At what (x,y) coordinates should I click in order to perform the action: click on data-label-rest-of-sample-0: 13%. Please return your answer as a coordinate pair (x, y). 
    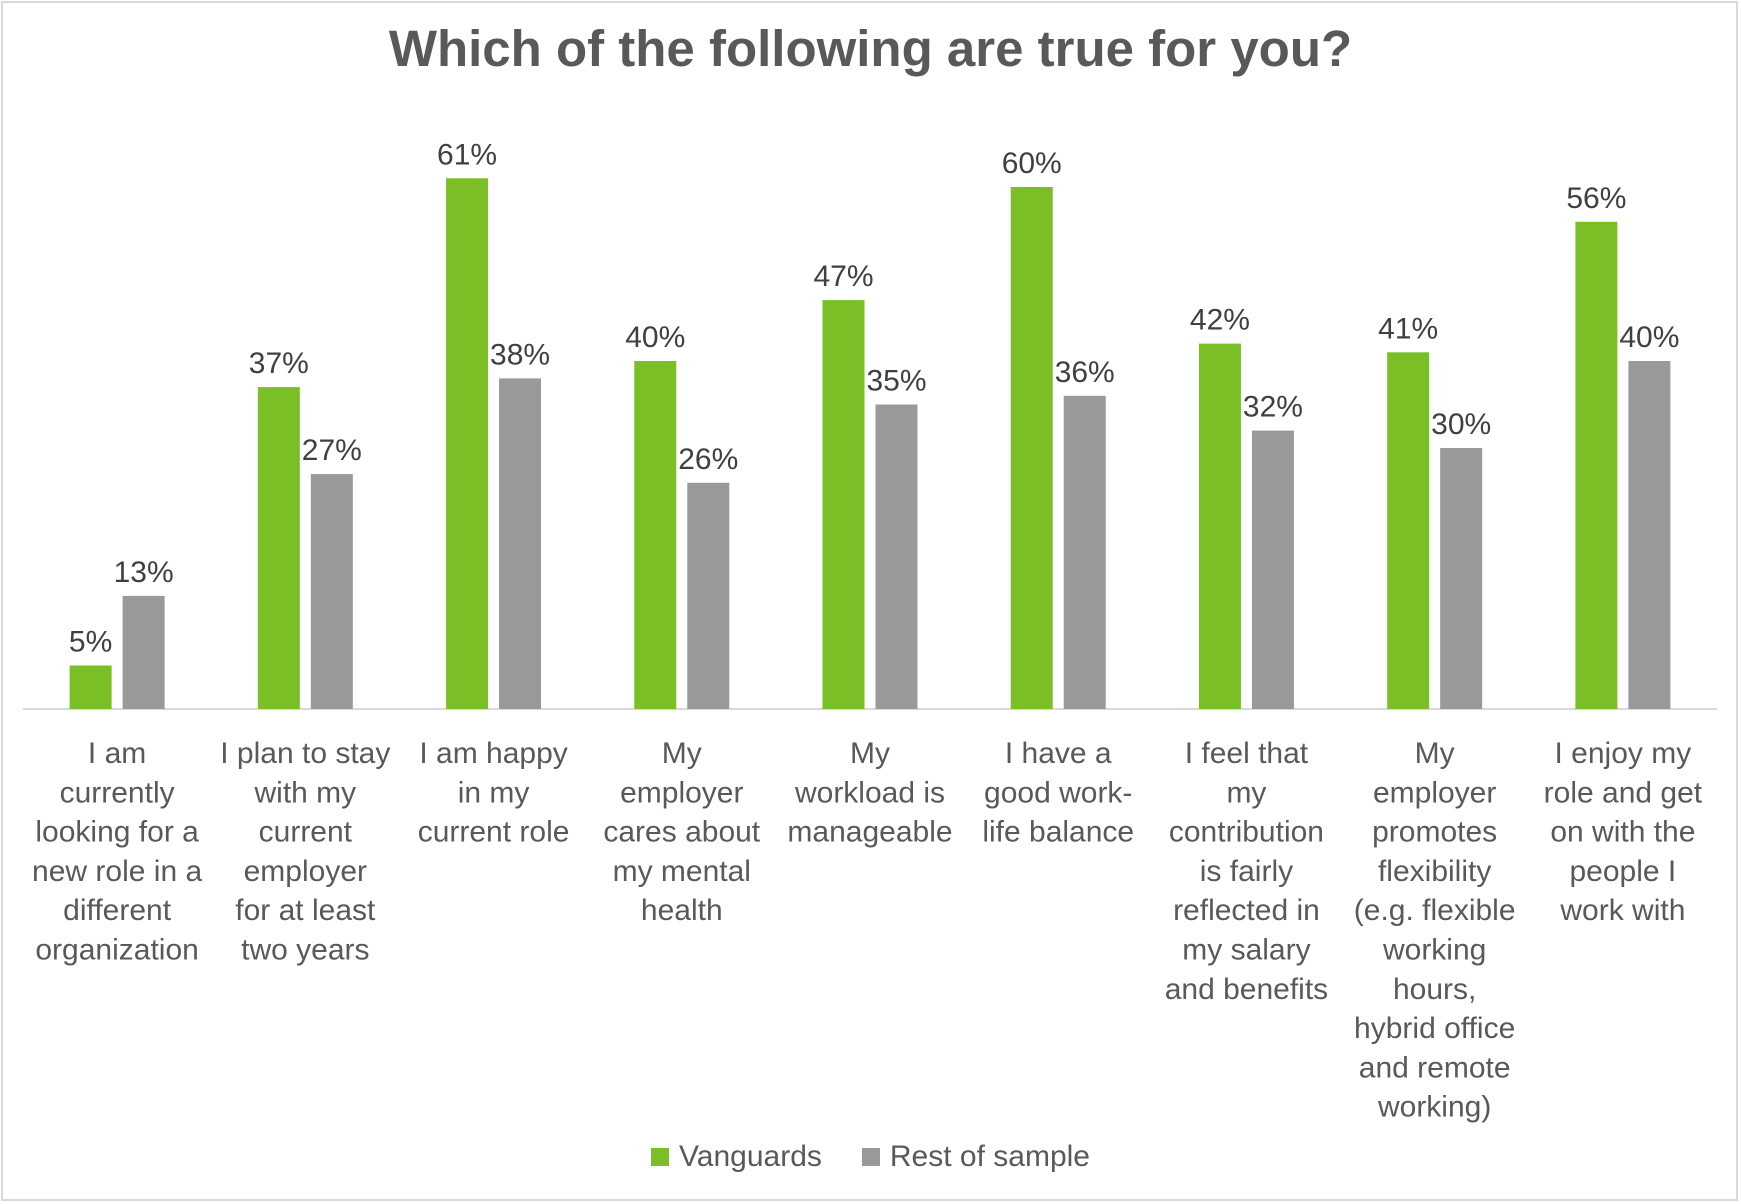
    Looking at the image, I should click on (144, 572).